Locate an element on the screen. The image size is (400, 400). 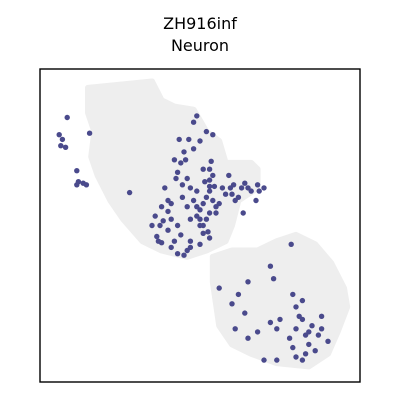
tissue-region-lower-right-tissue is located at coordinates (280, 300).